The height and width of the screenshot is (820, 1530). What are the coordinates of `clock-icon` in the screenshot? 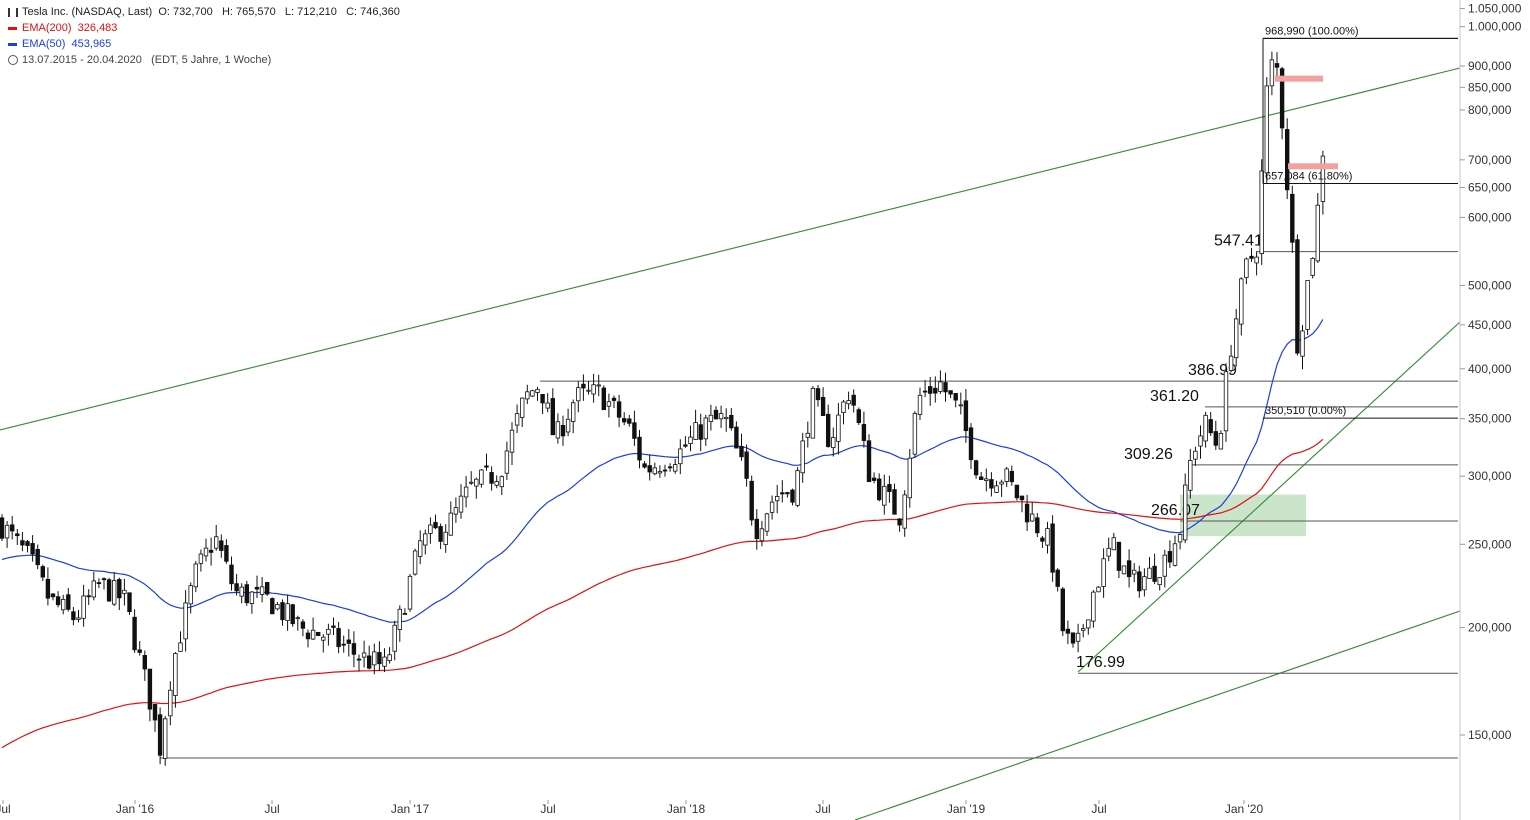 It's located at (13, 60).